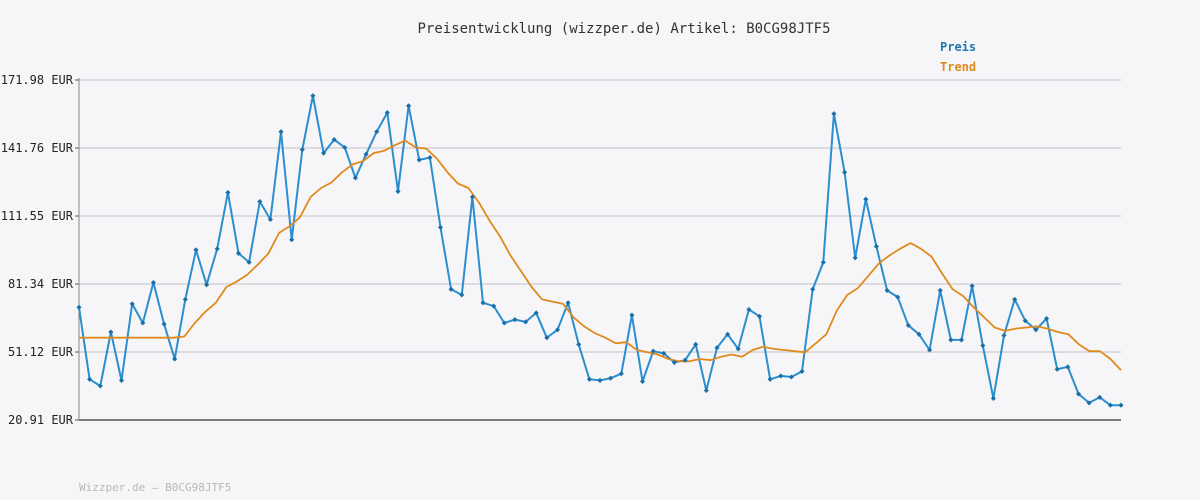 This screenshot has width=1200, height=500. What do you see at coordinates (37, 80) in the screenshot?
I see `y-tick-label: 171.98 EUR` at bounding box center [37, 80].